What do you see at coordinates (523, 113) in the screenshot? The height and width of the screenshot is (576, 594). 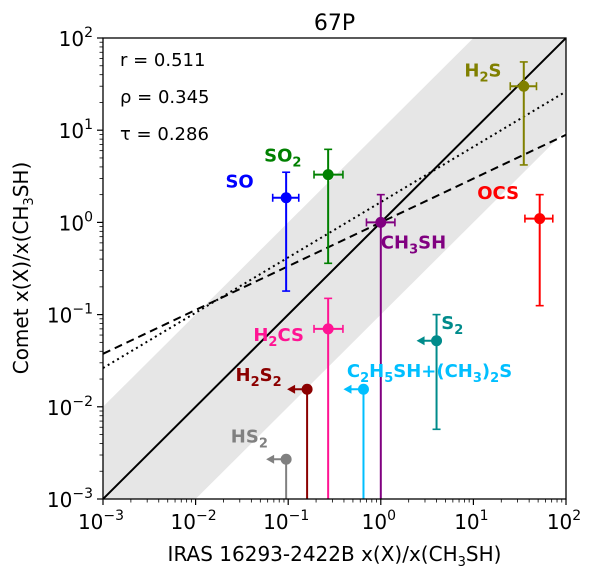 I see `data-point-h2s` at bounding box center [523, 113].